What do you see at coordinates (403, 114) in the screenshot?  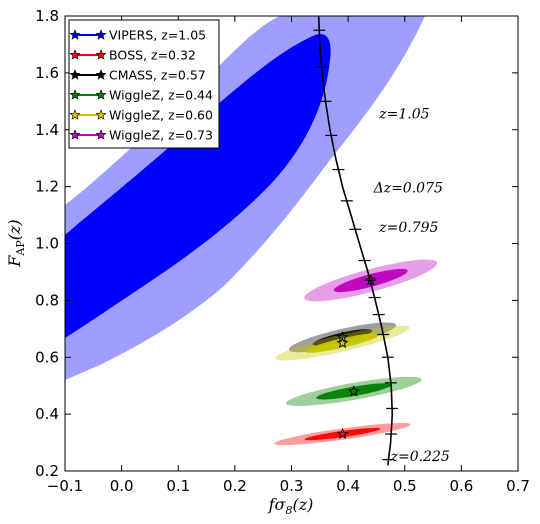 I see `curve-annotation: z=1.05` at bounding box center [403, 114].